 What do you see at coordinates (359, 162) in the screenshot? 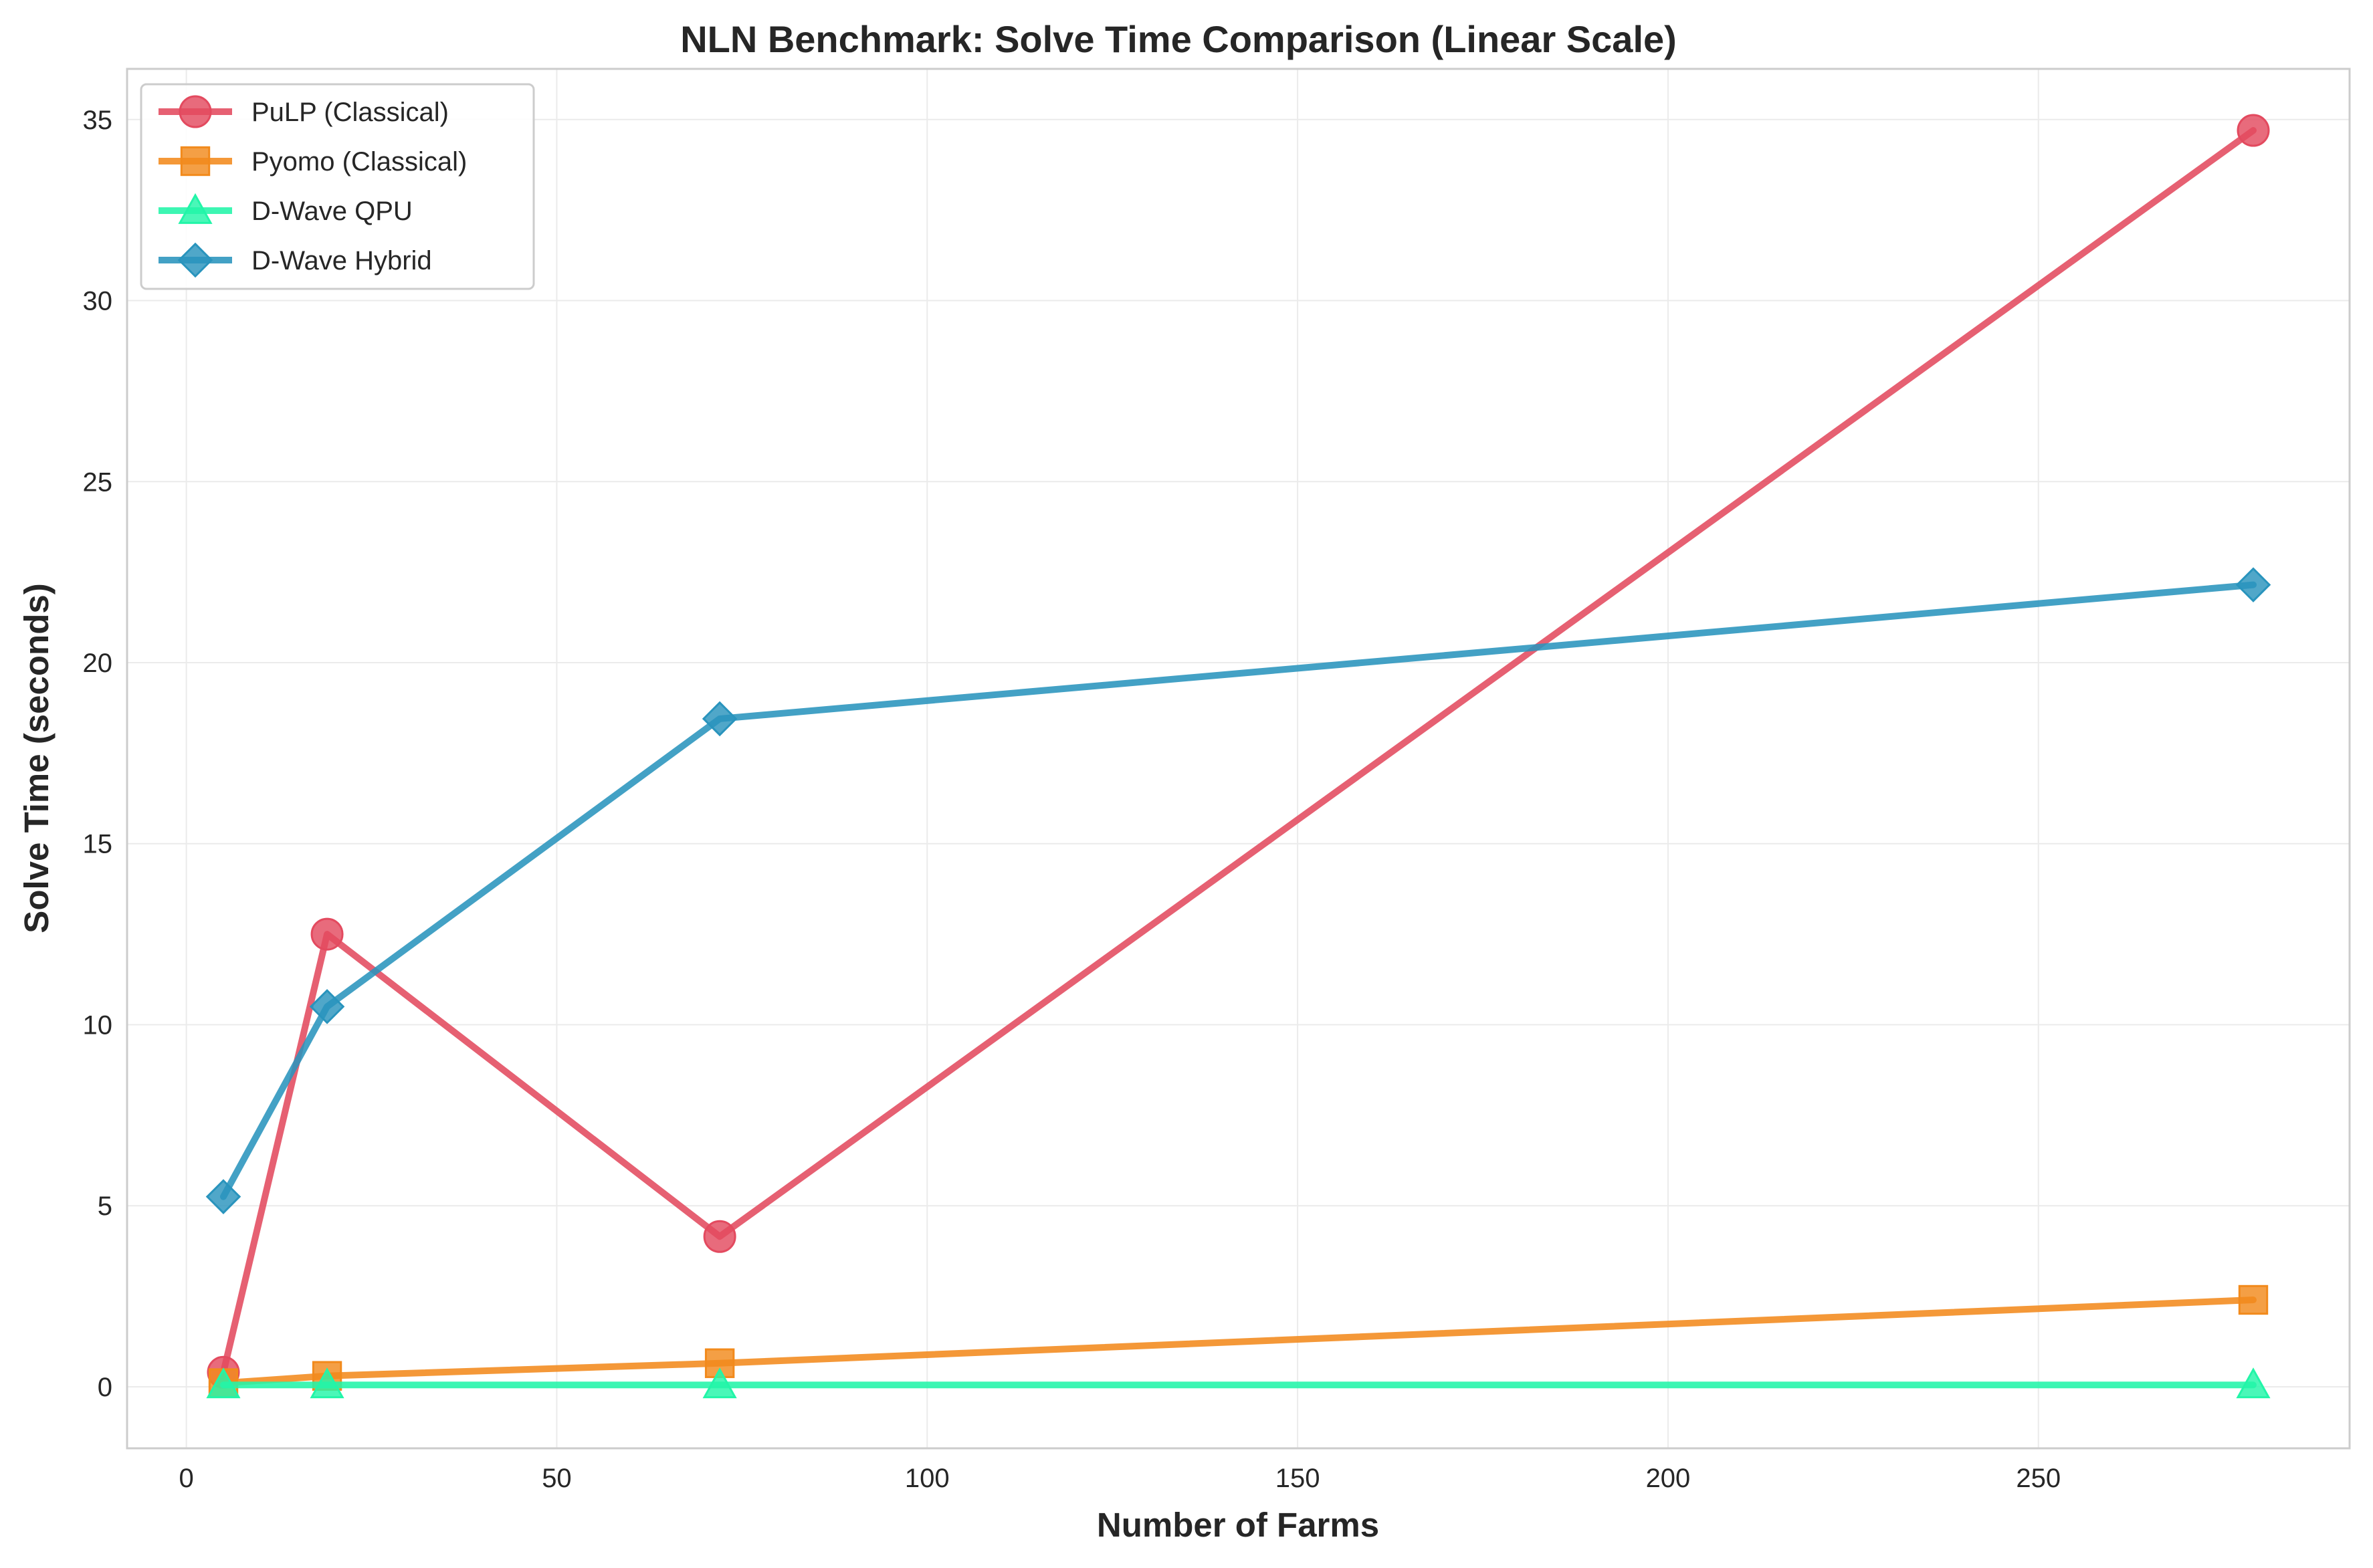
I see `legend-label: Pyomo (Classical)` at bounding box center [359, 162].